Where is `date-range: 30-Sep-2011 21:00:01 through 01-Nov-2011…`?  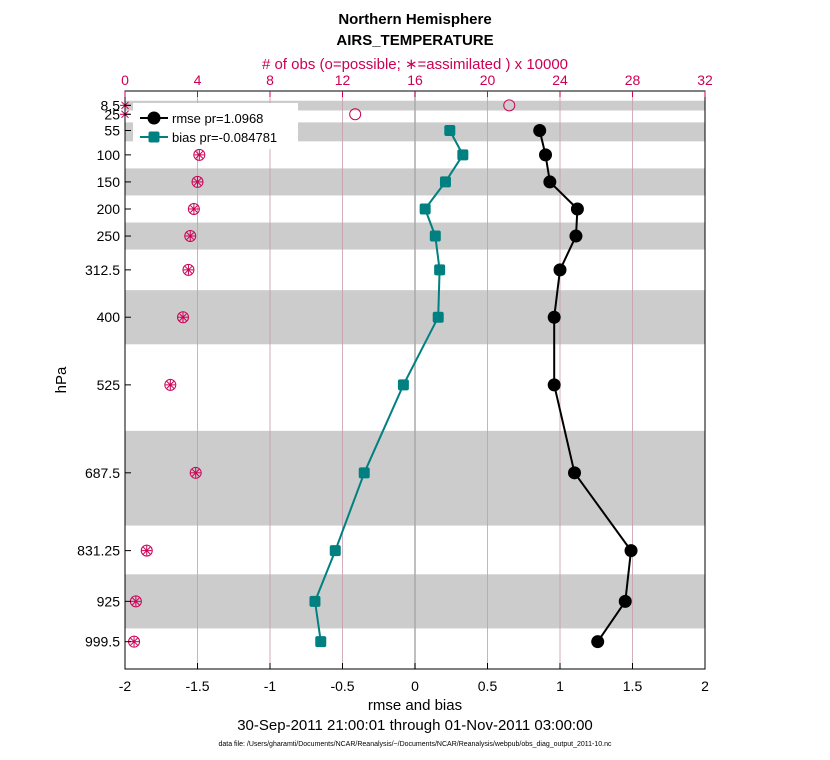
date-range: 30-Sep-2011 21:00:01 through 01-Nov-2011… is located at coordinates (415, 725).